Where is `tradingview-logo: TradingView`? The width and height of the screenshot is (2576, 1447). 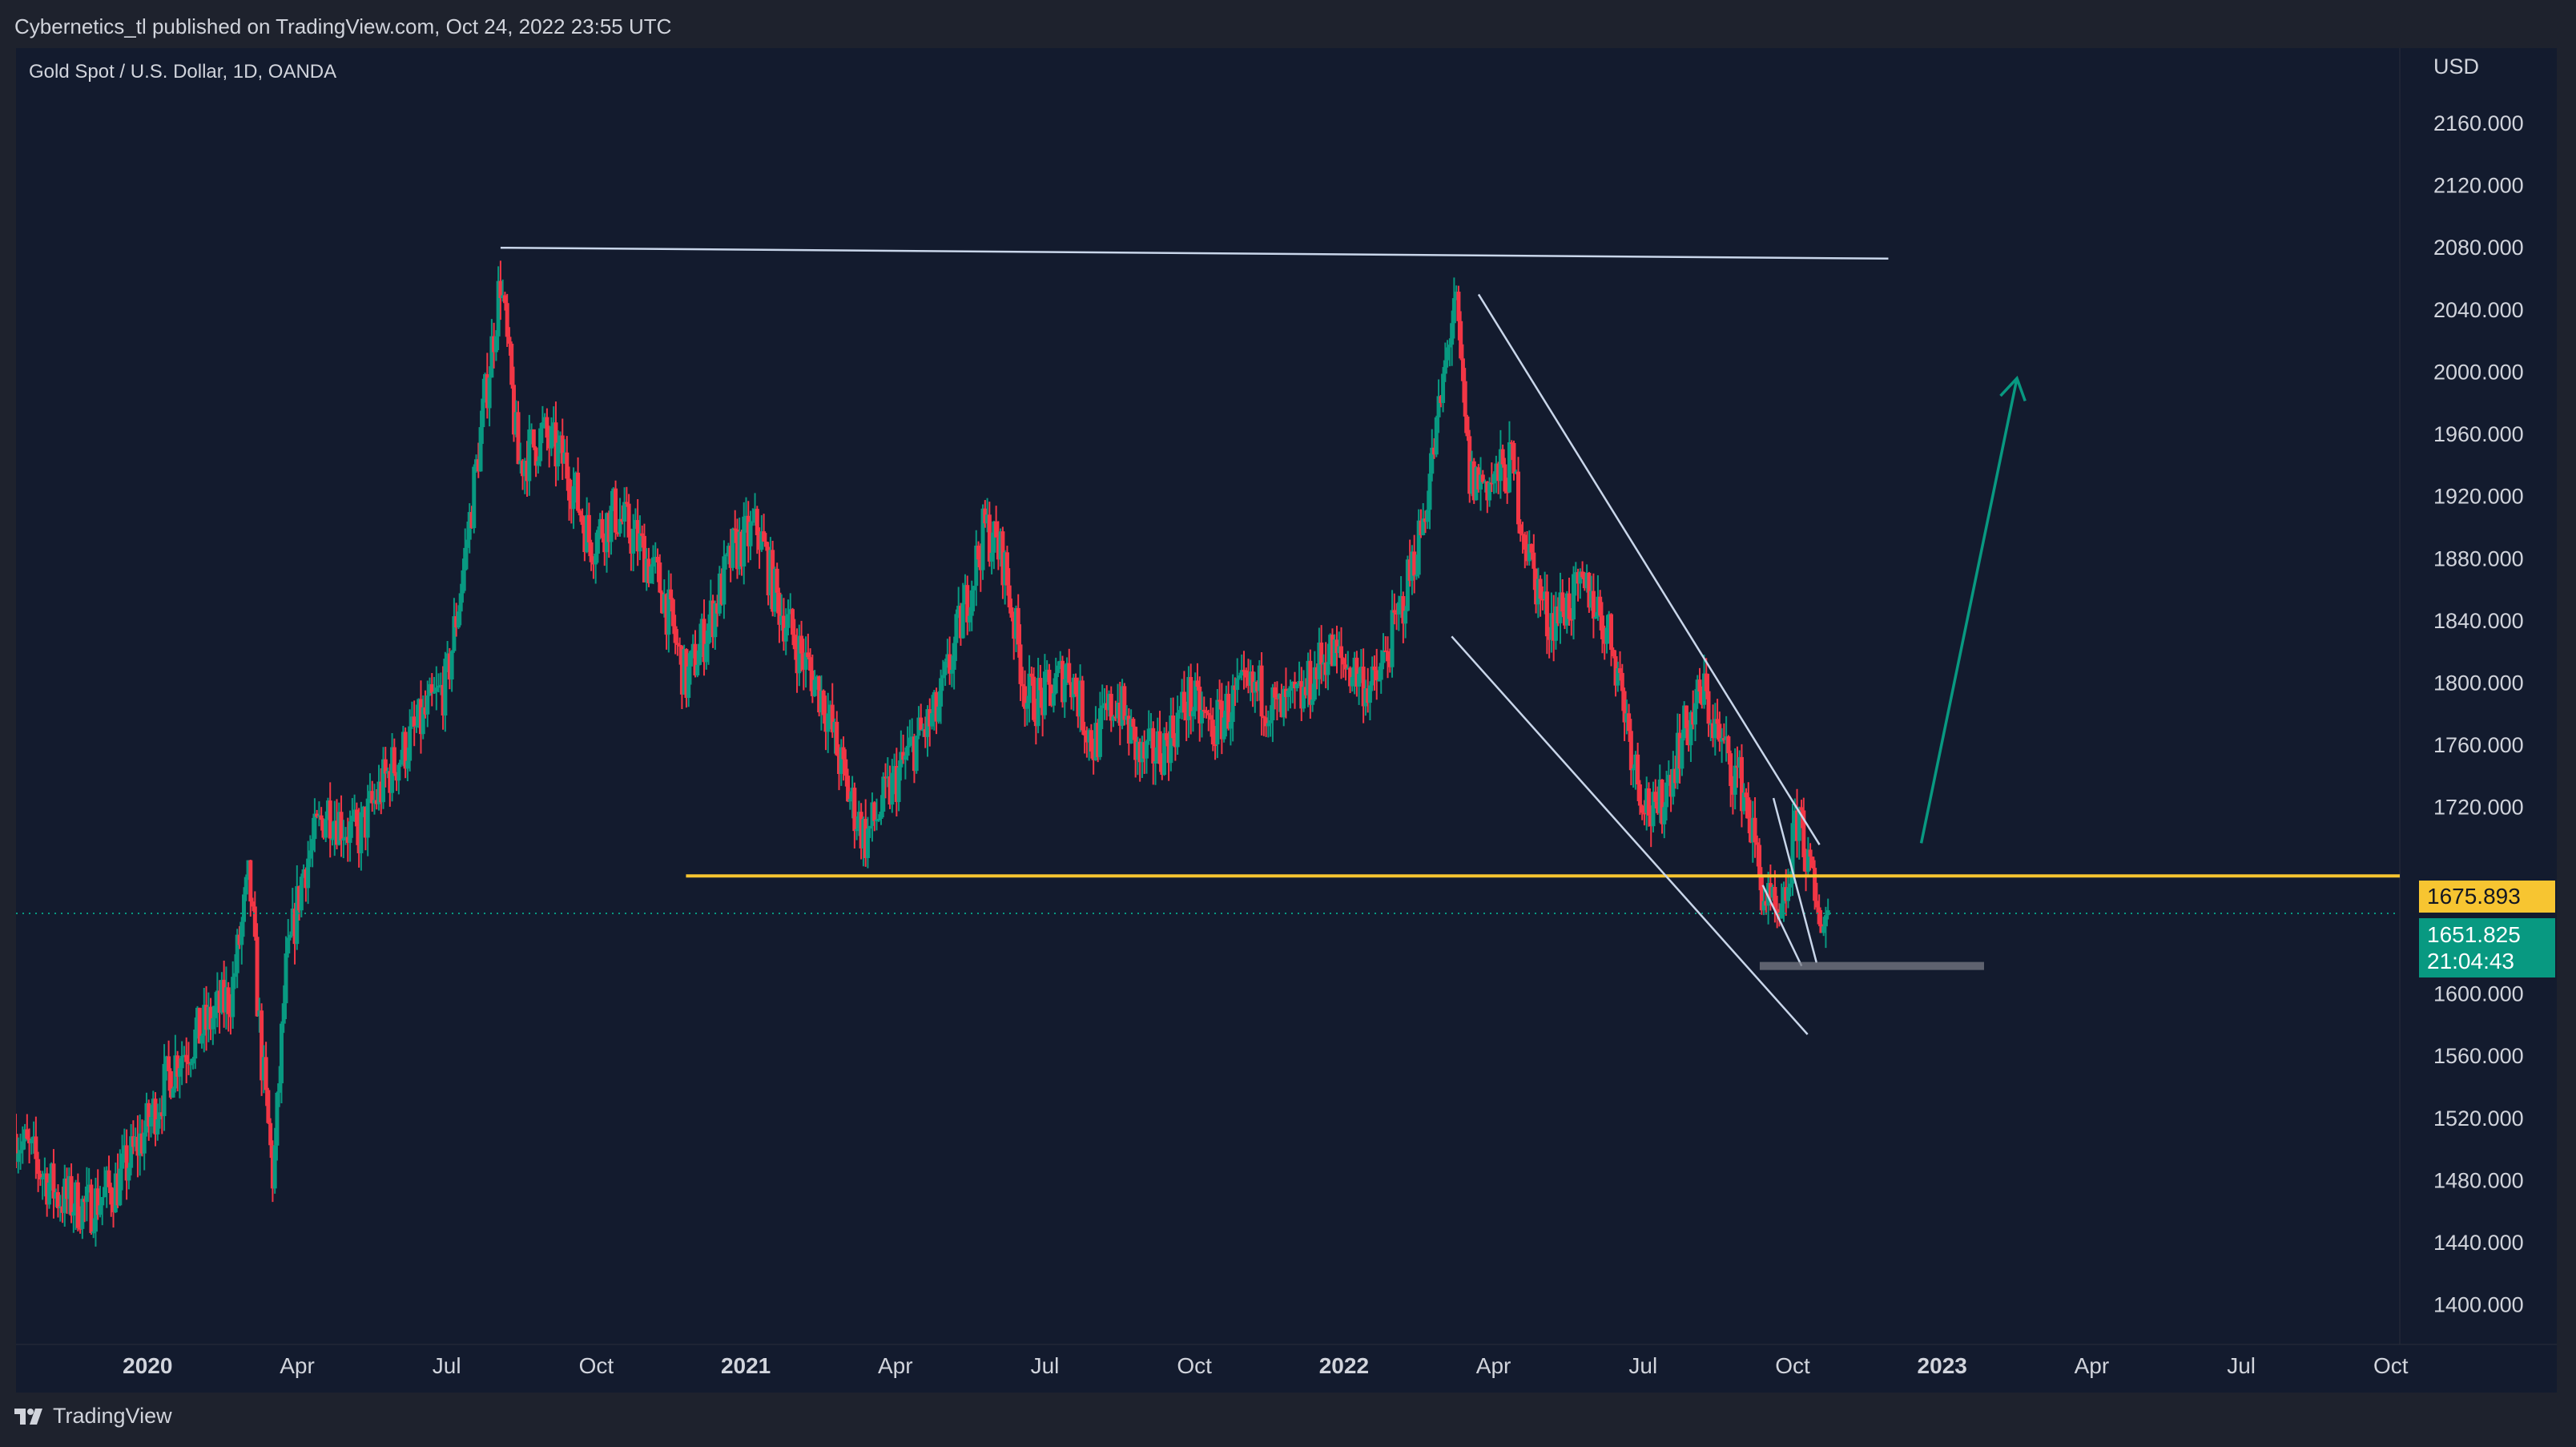 tradingview-logo: TradingView is located at coordinates (93, 1416).